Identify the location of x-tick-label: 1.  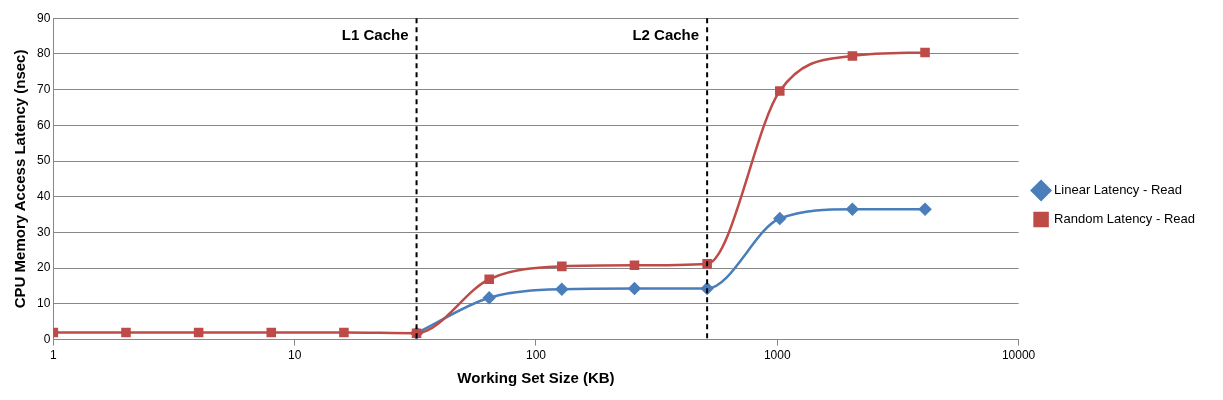
(53, 355).